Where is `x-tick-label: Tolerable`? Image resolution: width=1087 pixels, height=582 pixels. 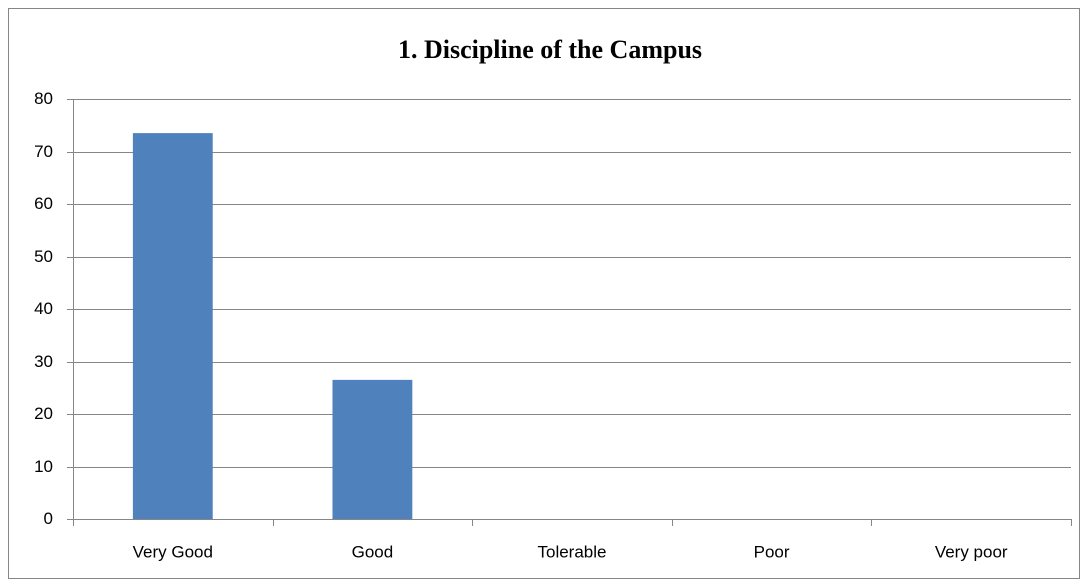
x-tick-label: Tolerable is located at coordinates (572, 551).